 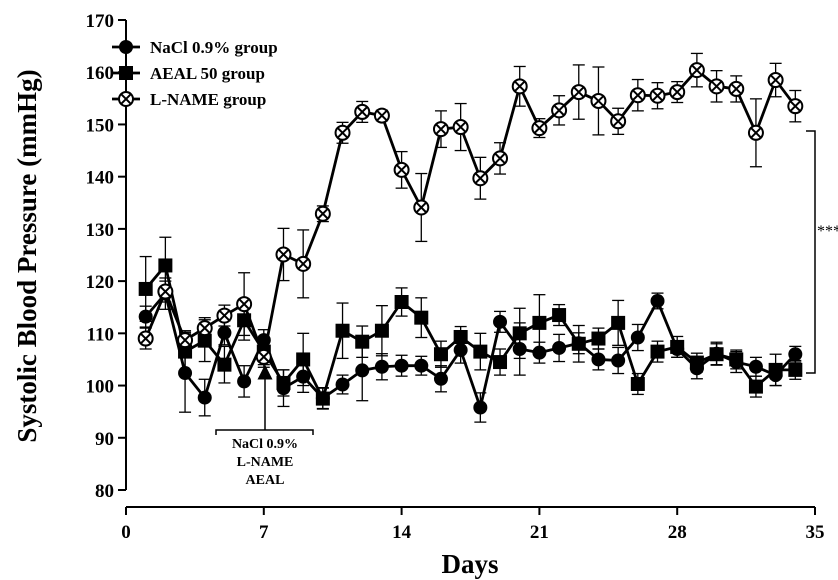 I want to click on legend-item: NaCl 0.9% group, so click(x=195, y=47).